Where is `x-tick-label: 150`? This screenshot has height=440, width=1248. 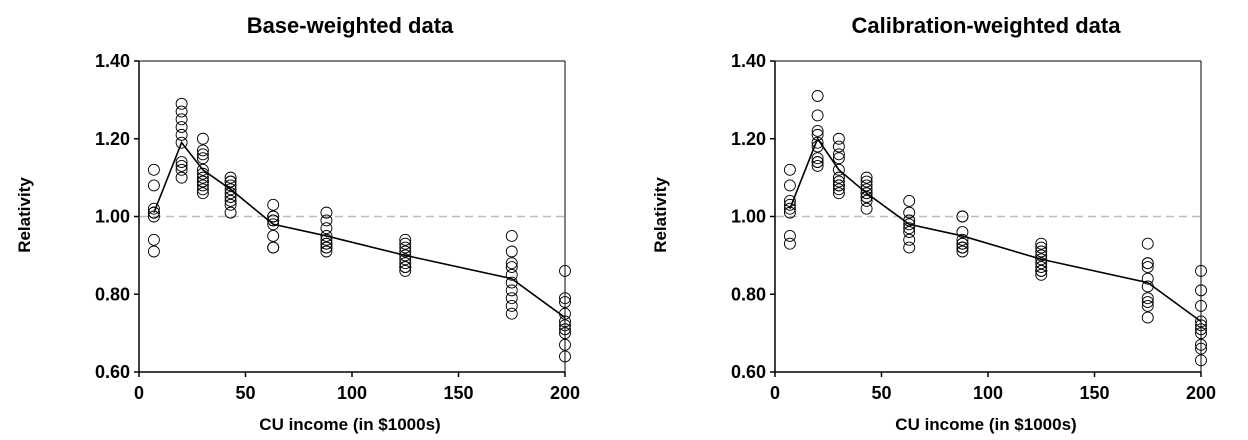
x-tick-label: 150 is located at coordinates (1094, 393).